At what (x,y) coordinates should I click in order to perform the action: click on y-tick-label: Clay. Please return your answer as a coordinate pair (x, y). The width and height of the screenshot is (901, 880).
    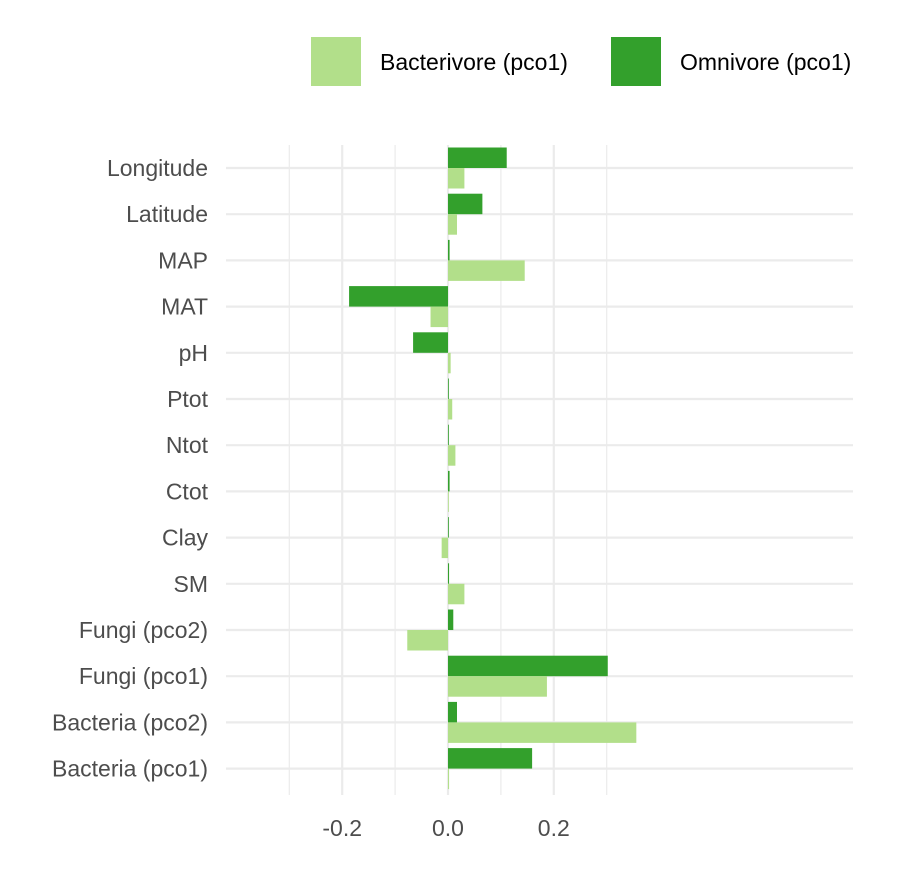
    Looking at the image, I should click on (185, 538).